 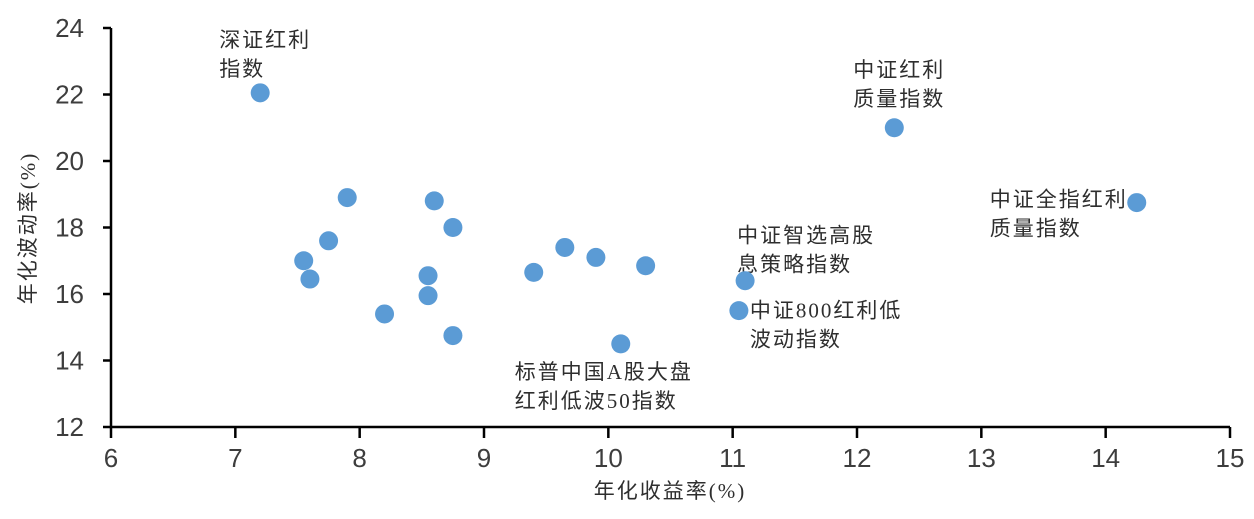 I want to click on x-tick-label: 12, so click(x=857, y=458).